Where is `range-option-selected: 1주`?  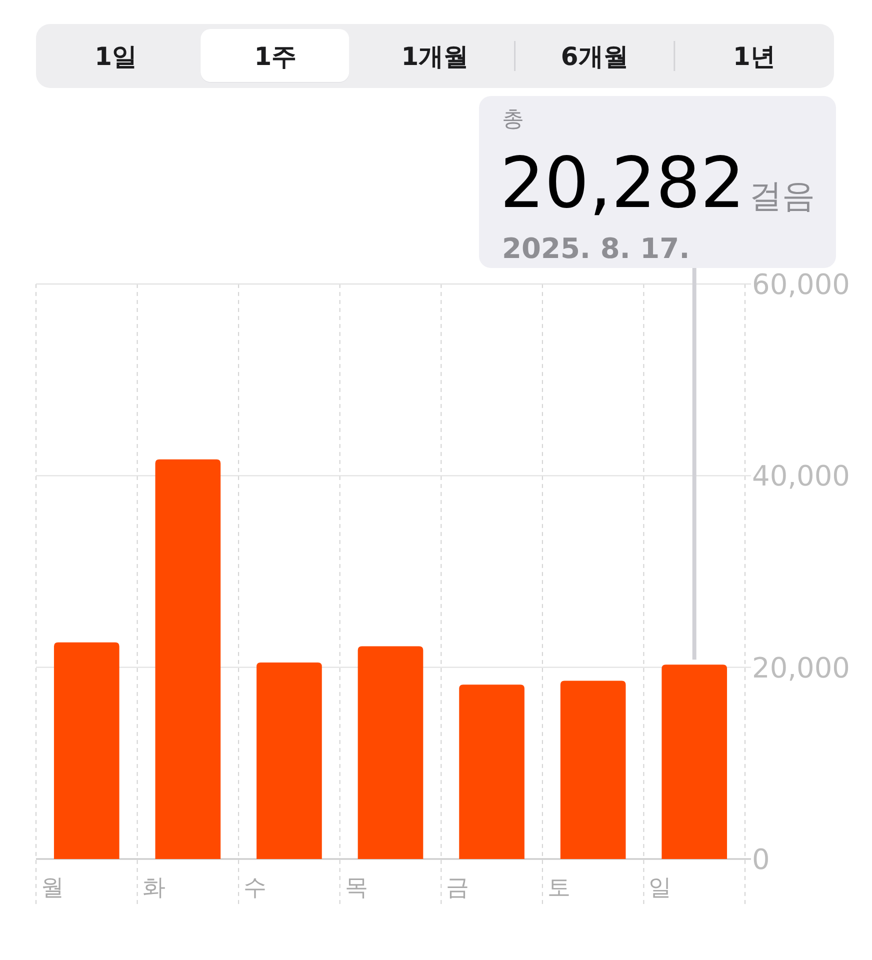 range-option-selected: 1주 is located at coordinates (275, 55).